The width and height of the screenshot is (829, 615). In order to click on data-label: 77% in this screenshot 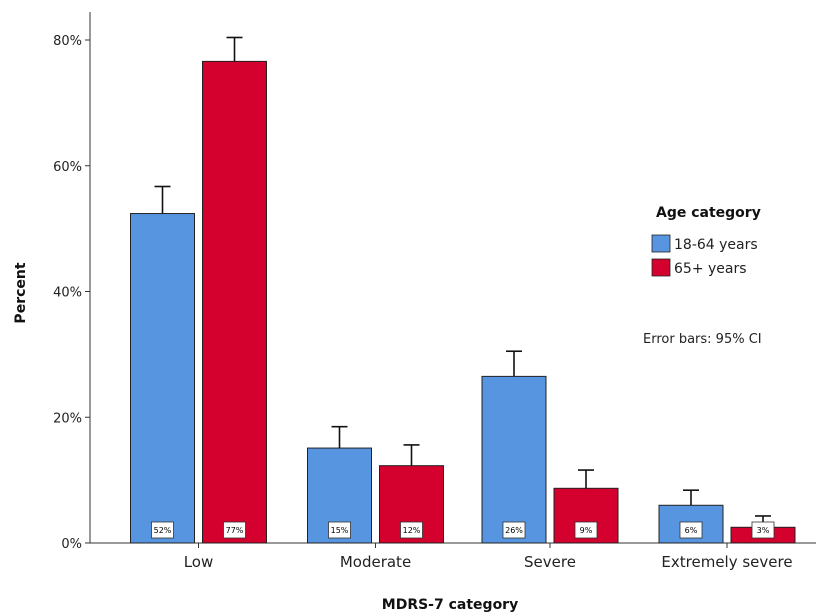, I will do `click(235, 530)`.